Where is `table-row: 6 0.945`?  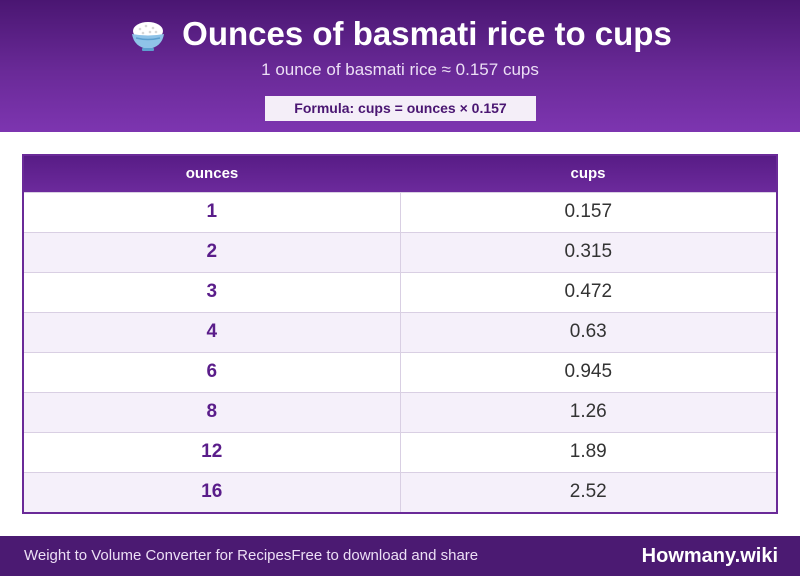
table-row: 6 0.945 is located at coordinates (400, 371).